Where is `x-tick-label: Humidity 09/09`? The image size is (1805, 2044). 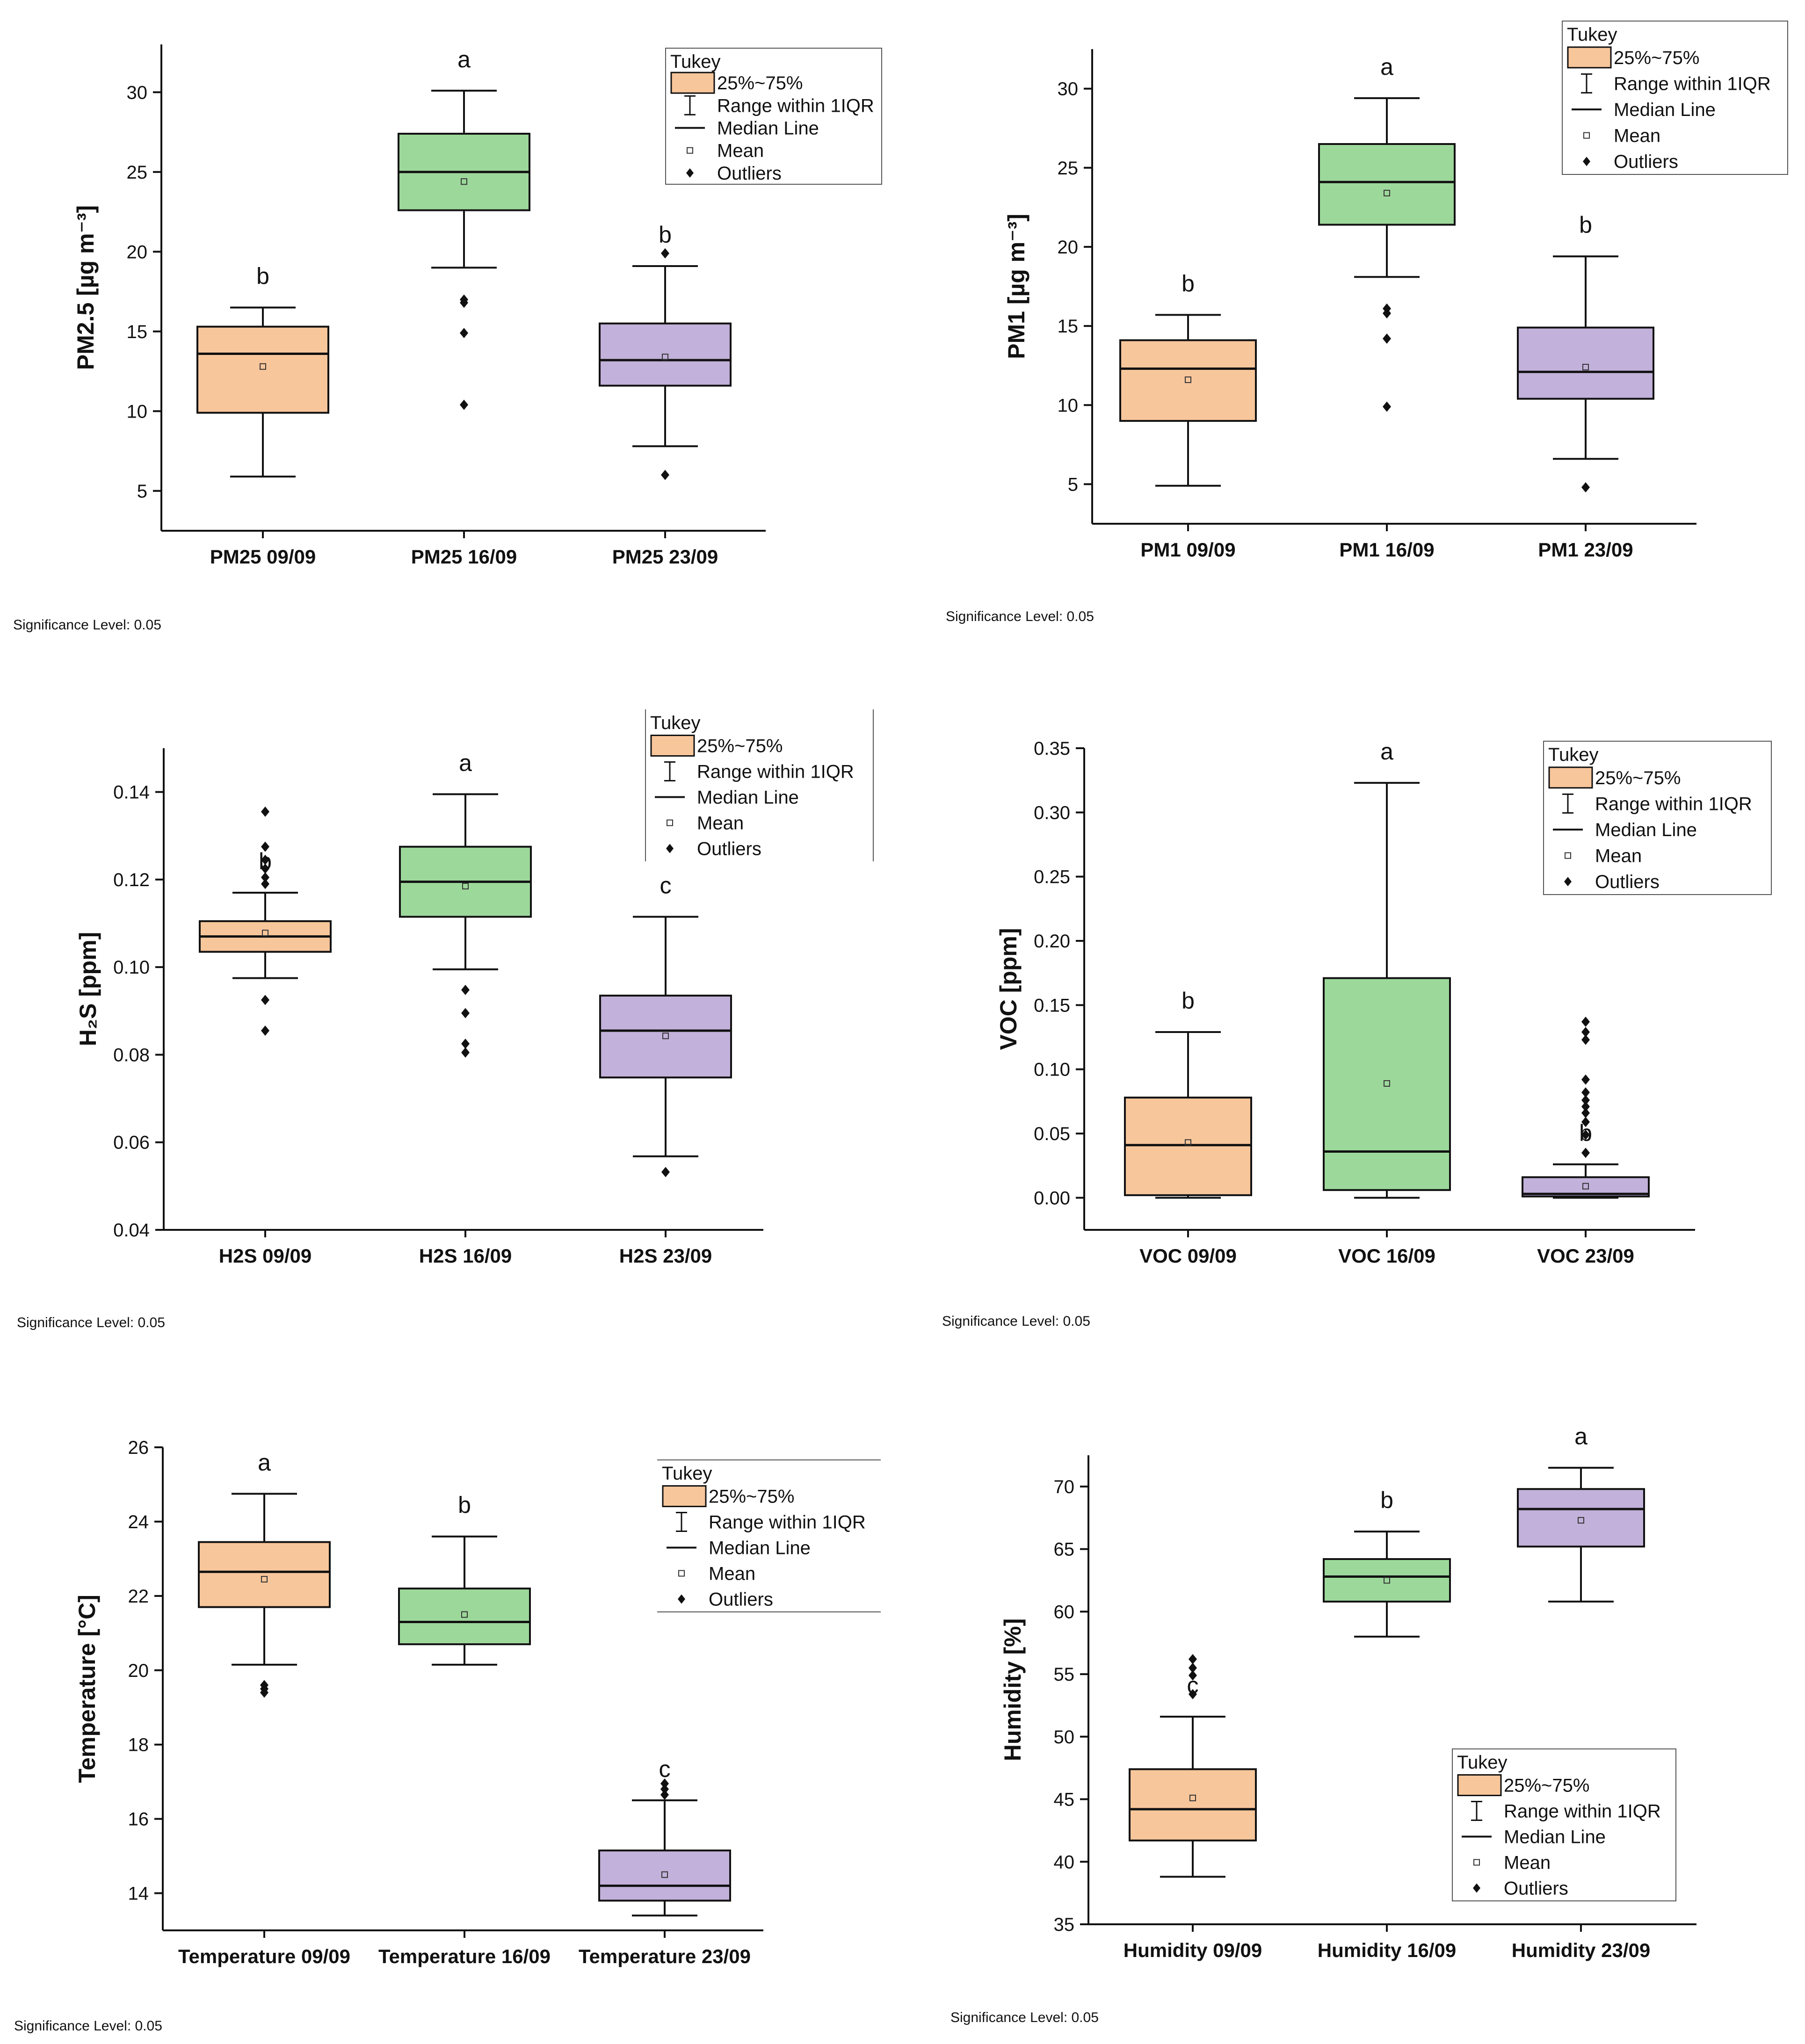 x-tick-label: Humidity 09/09 is located at coordinates (1193, 1950).